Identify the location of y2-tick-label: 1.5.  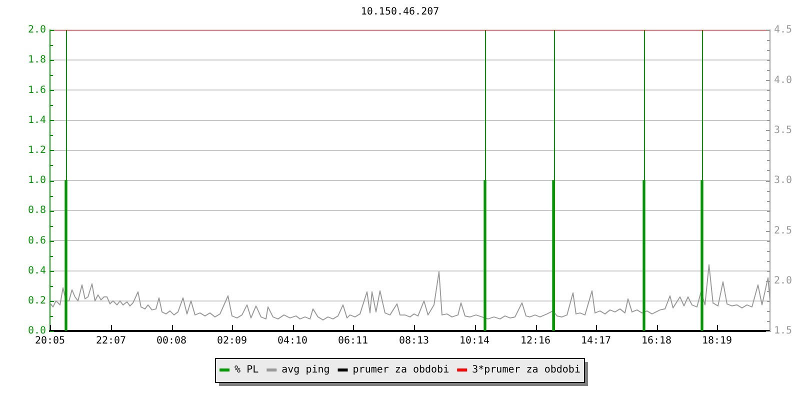
(783, 331).